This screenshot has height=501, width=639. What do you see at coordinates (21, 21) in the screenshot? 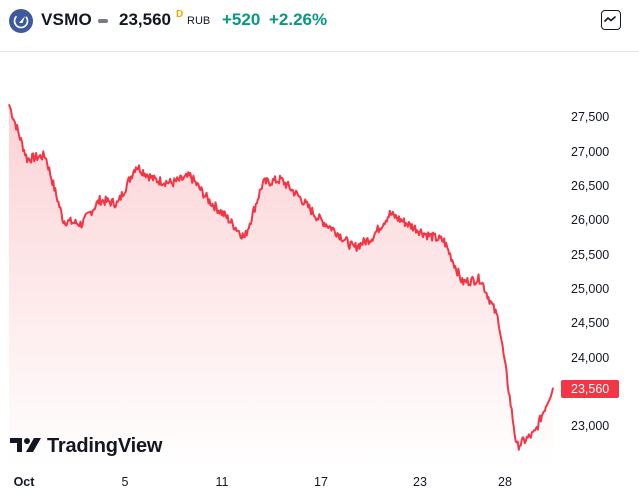
I see `vsmo-logo-icon` at bounding box center [21, 21].